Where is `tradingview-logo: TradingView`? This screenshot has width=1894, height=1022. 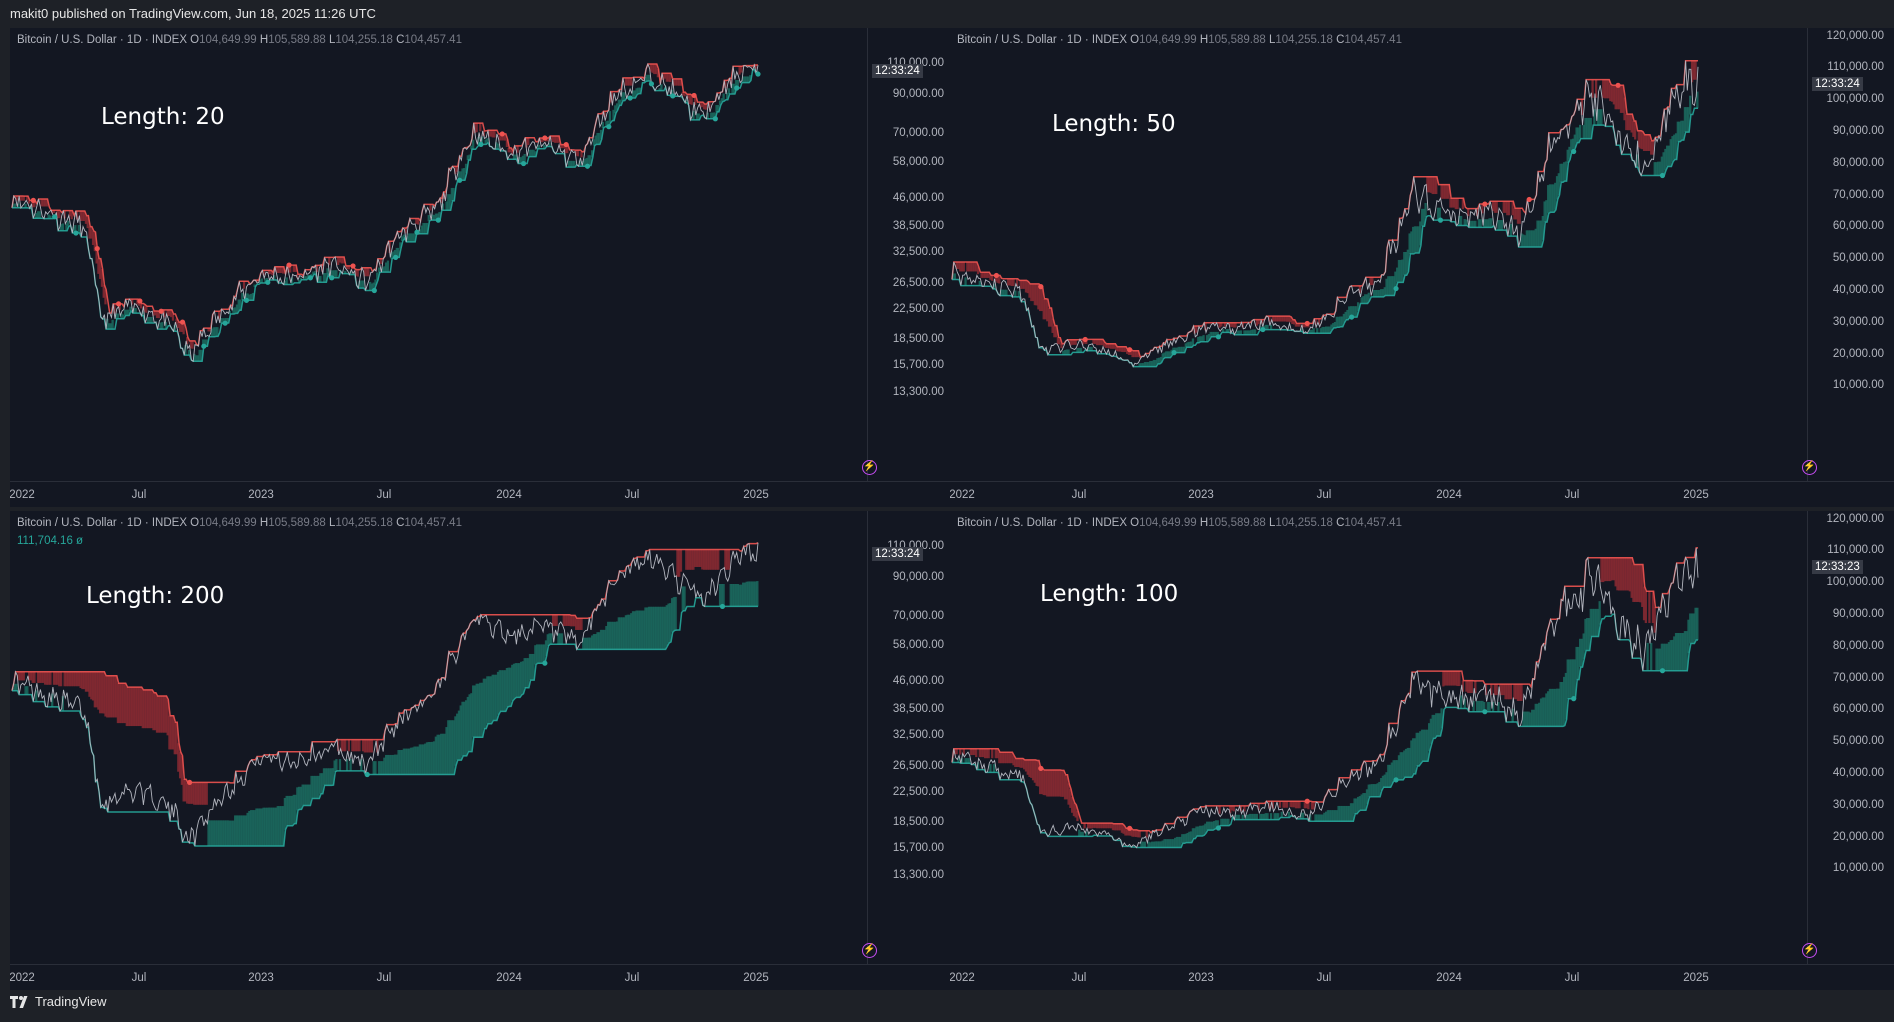 tradingview-logo: TradingView is located at coordinates (58, 1001).